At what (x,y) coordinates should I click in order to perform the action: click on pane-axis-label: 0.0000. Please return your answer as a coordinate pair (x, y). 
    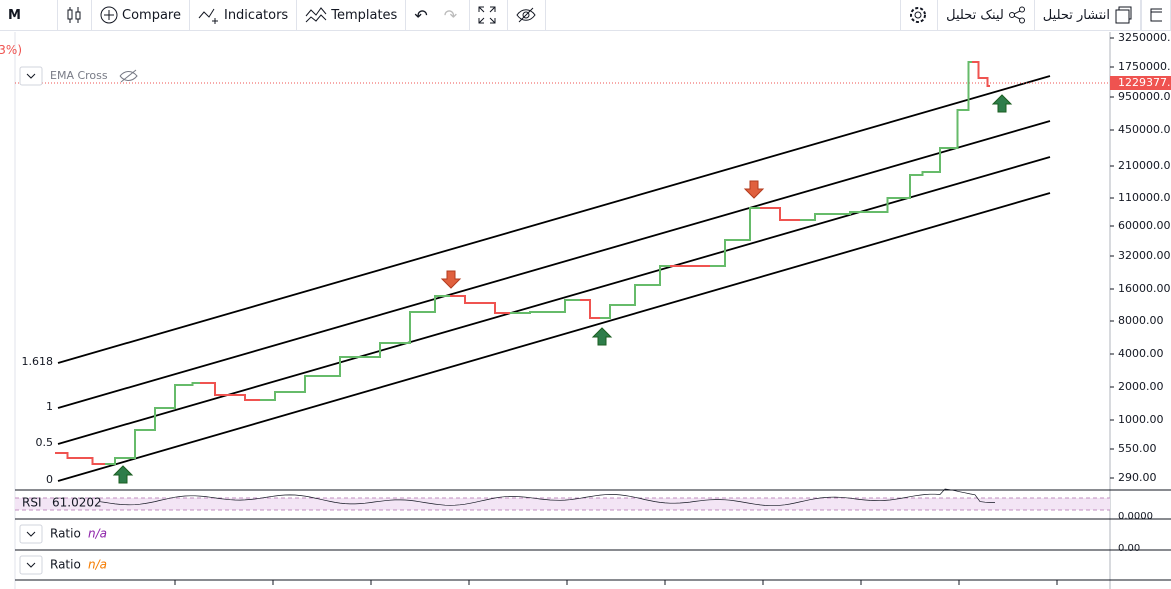
    Looking at the image, I should click on (1135, 516).